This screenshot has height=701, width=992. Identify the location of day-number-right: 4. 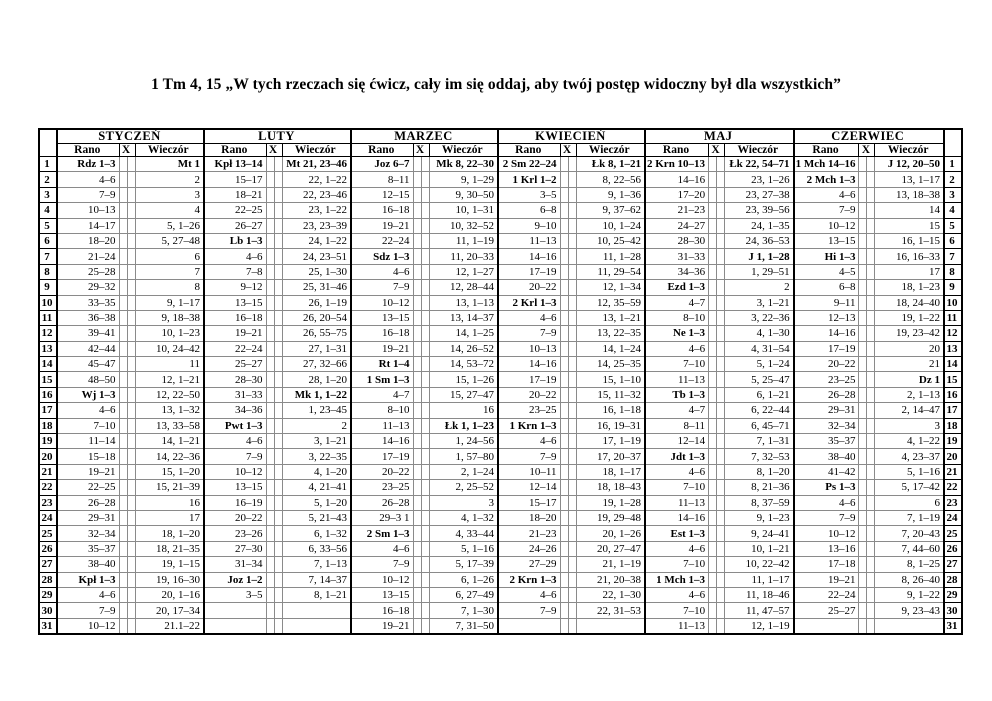
(952, 210).